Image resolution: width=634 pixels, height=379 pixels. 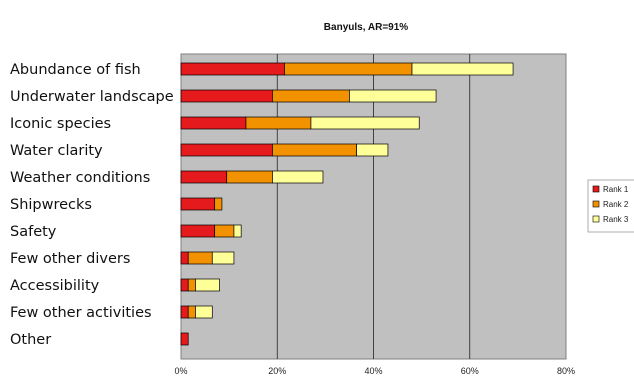 What do you see at coordinates (56, 151) in the screenshot?
I see `category-label: Water clarity` at bounding box center [56, 151].